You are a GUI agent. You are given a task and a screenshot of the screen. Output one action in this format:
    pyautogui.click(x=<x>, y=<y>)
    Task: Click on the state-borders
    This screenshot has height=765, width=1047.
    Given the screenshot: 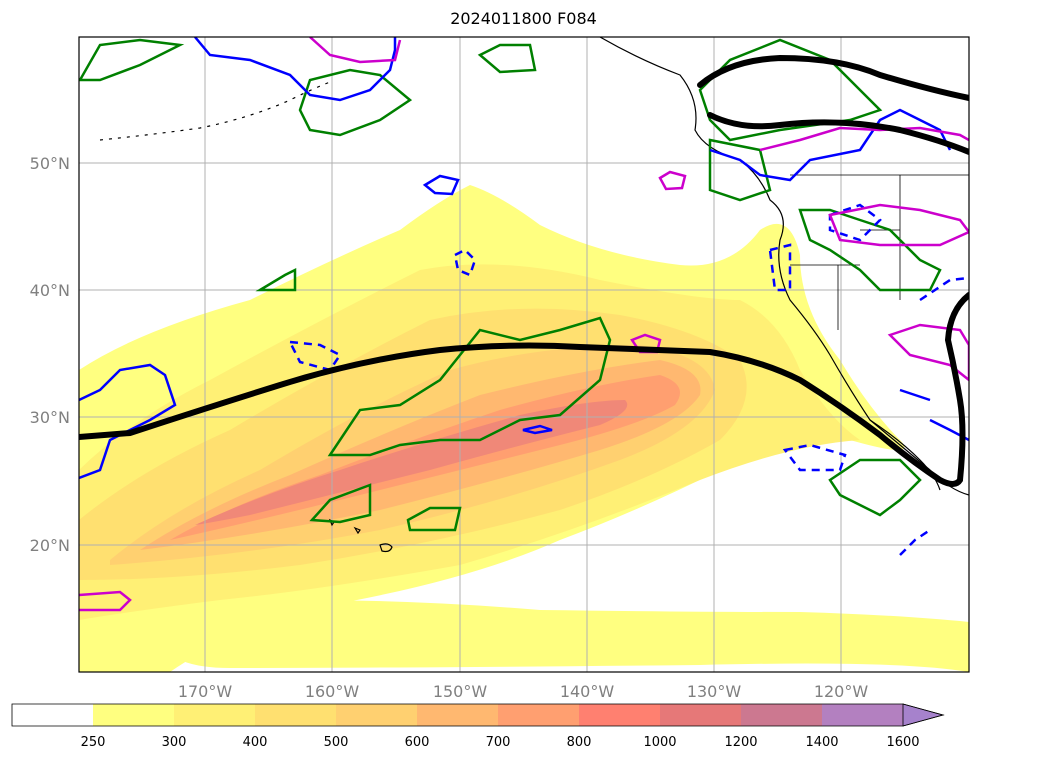 What is the action you would take?
    pyautogui.click(x=879, y=252)
    